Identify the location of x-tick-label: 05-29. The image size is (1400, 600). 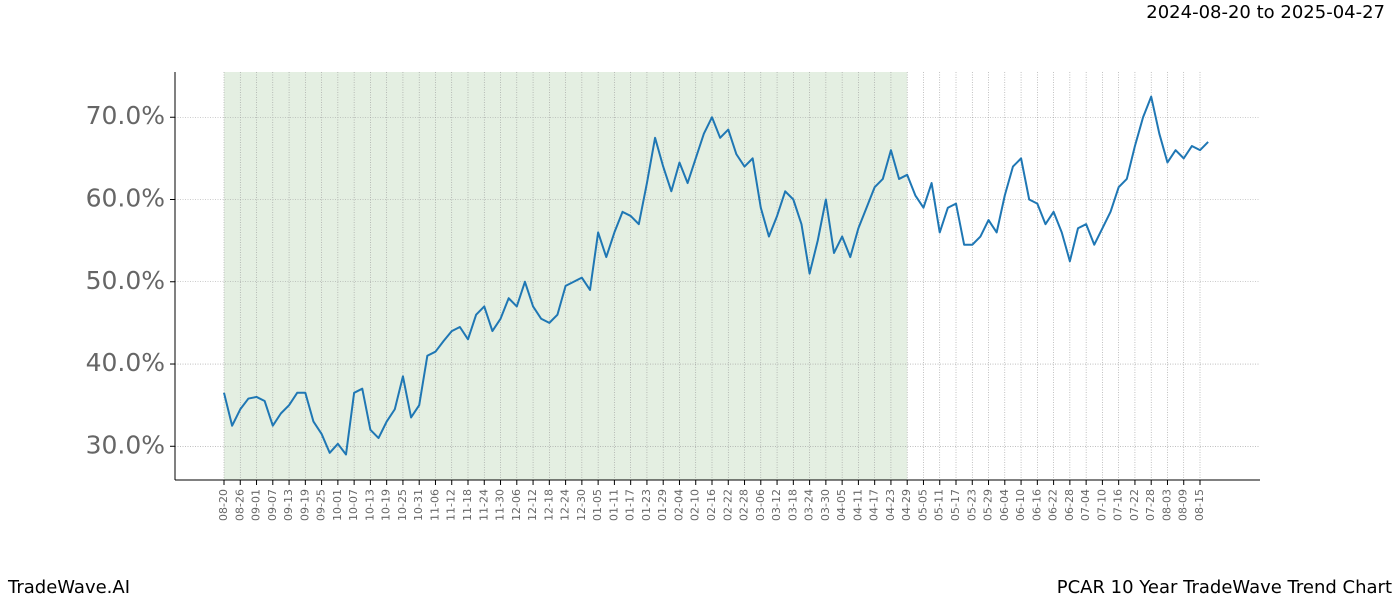
(988, 505).